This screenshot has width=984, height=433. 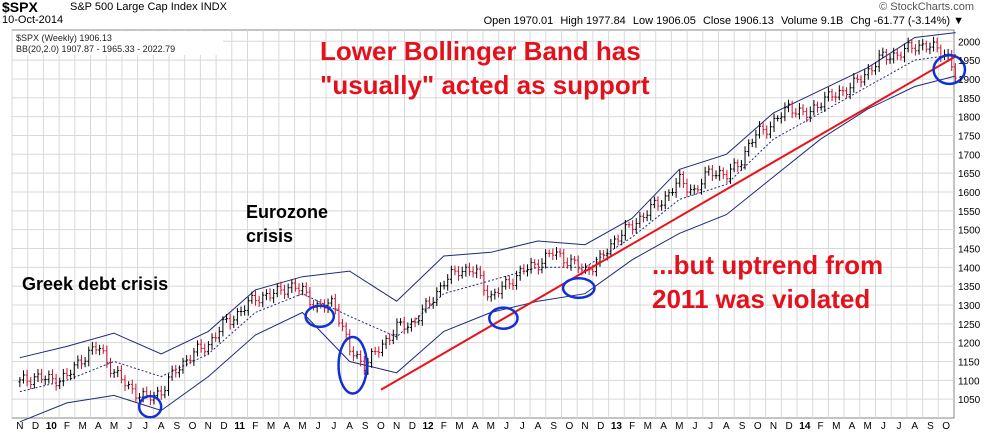 What do you see at coordinates (617, 426) in the screenshot?
I see `x-tick-label: 13` at bounding box center [617, 426].